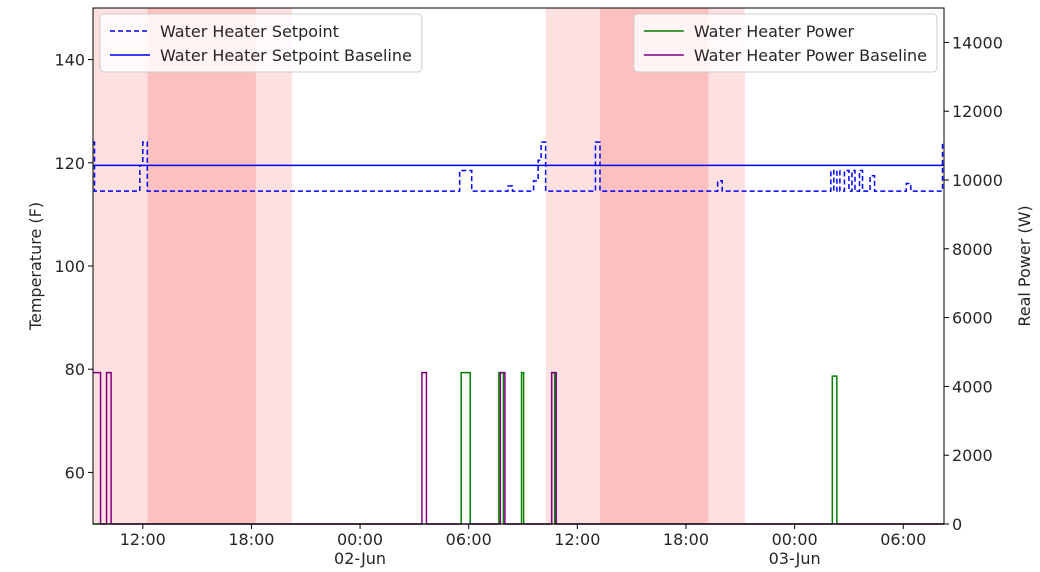 The image size is (1040, 572). I want to click on x-tick-label-6: 00:00, so click(795, 539).